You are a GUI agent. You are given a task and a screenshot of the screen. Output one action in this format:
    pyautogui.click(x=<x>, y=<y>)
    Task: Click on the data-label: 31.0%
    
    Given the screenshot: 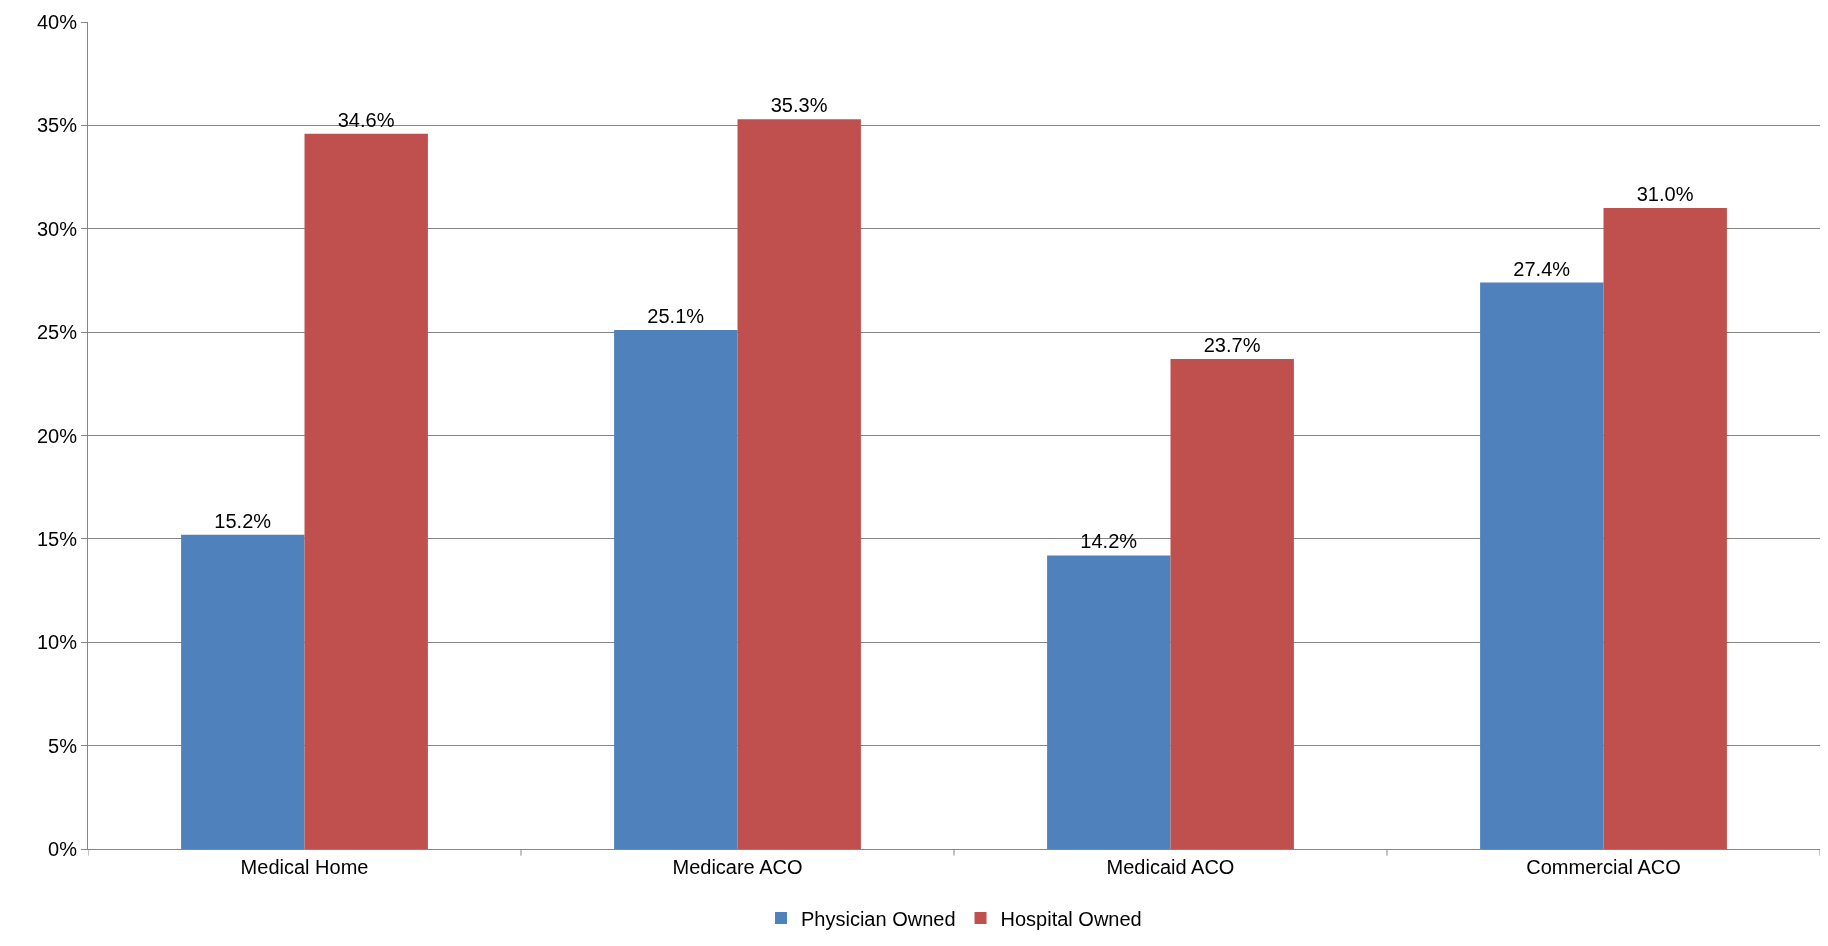 What is the action you would take?
    pyautogui.click(x=1665, y=194)
    